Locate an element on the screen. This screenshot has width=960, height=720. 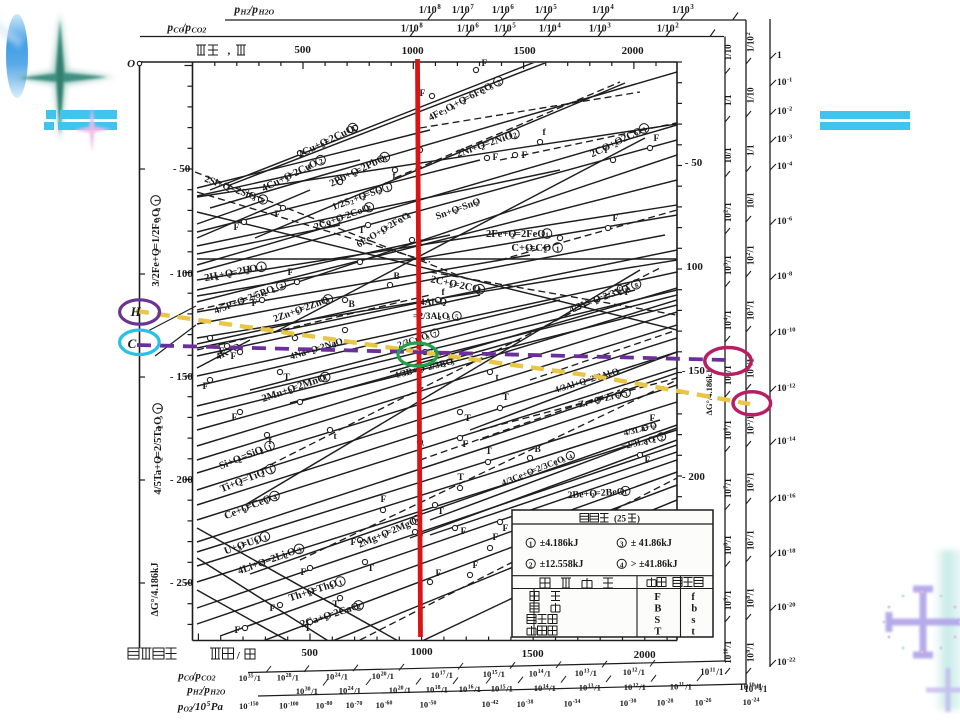
svg-text: +O is located at coordinates (226, 274).